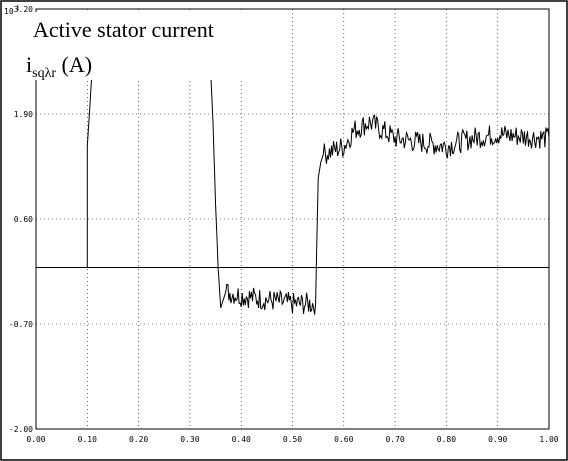 The image size is (568, 461). Describe the element at coordinates (23, 9) in the screenshot. I see `y-tick-label: 3.20` at that location.